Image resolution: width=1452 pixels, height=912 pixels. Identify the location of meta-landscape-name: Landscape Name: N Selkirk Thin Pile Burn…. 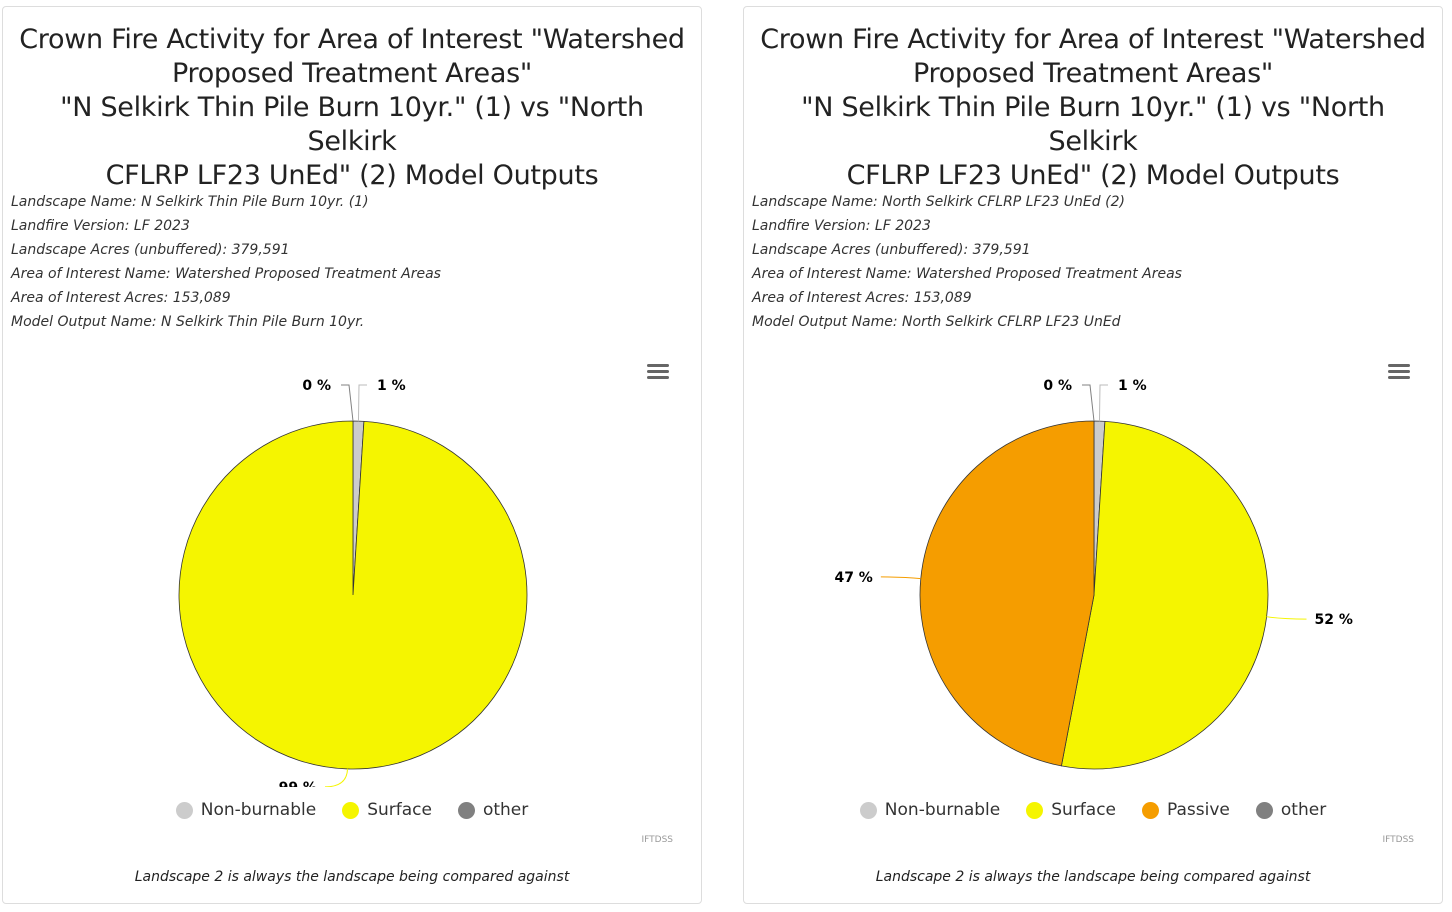
(190, 202).